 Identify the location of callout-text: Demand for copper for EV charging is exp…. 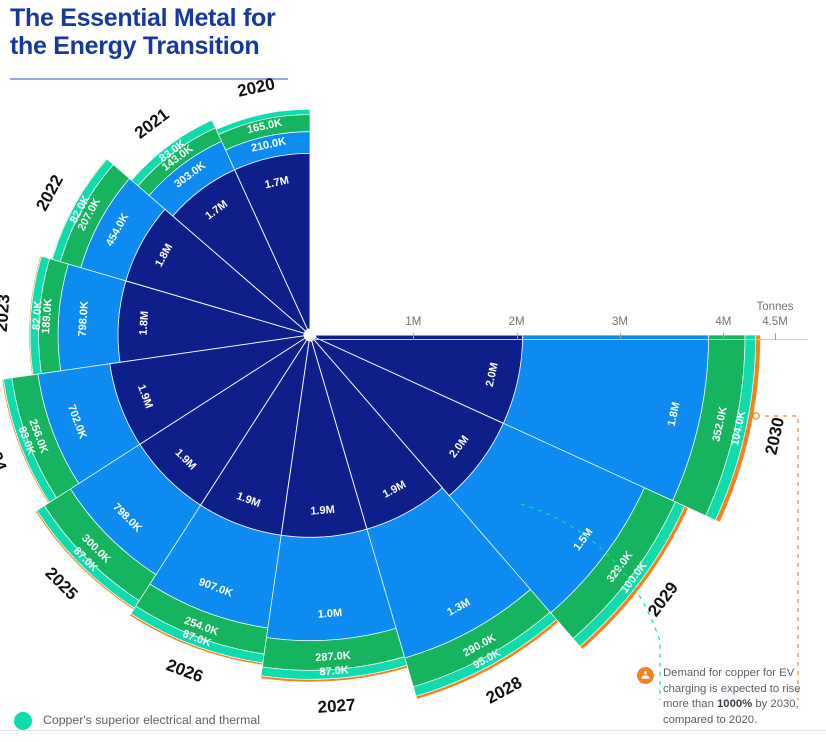
(732, 696).